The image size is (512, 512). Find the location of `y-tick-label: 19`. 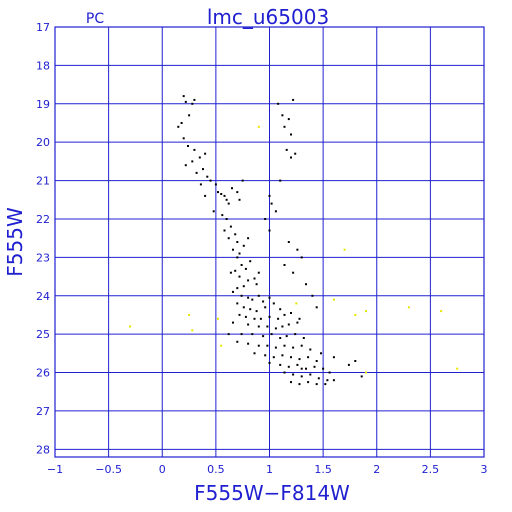

y-tick-label: 19 is located at coordinates (43, 104).